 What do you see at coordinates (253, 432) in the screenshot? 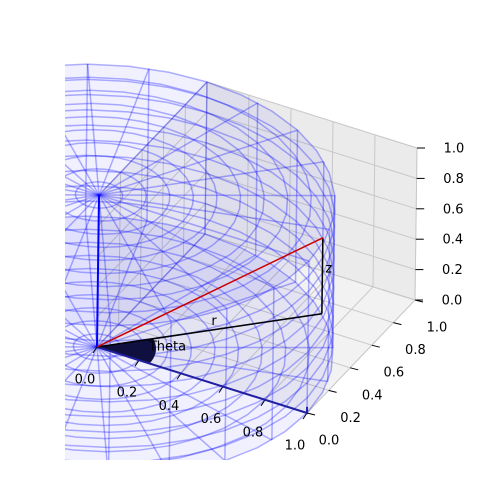
I see `x-tick-label: 0.8` at bounding box center [253, 432].